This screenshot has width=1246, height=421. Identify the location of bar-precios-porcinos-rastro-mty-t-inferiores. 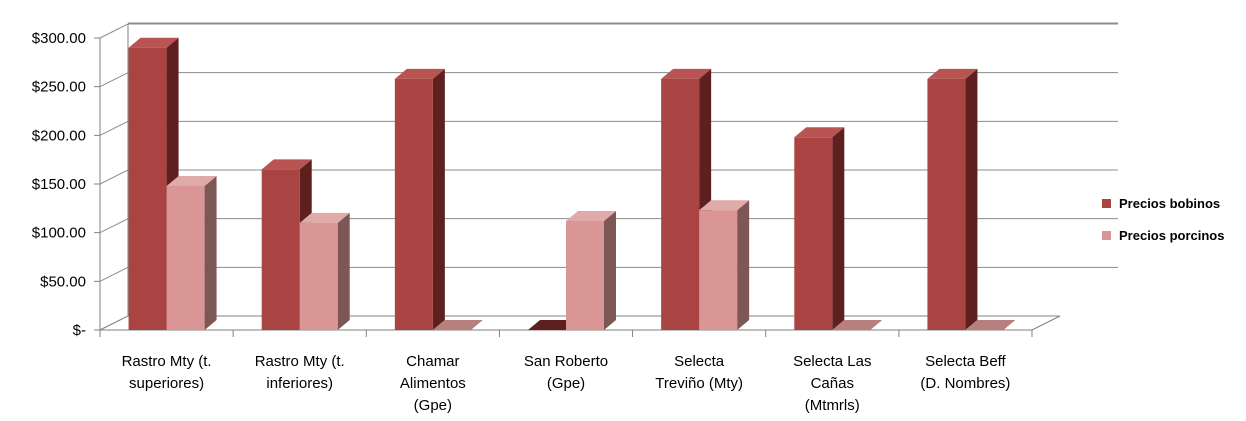
(324, 271).